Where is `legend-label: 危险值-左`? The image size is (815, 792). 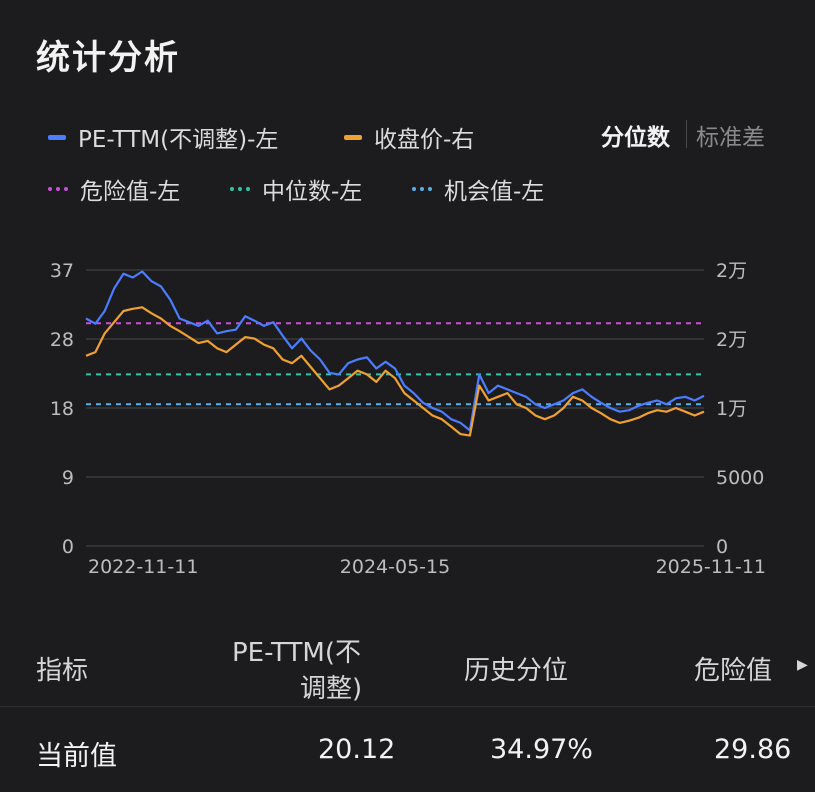 legend-label: 危险值-左 is located at coordinates (130, 192).